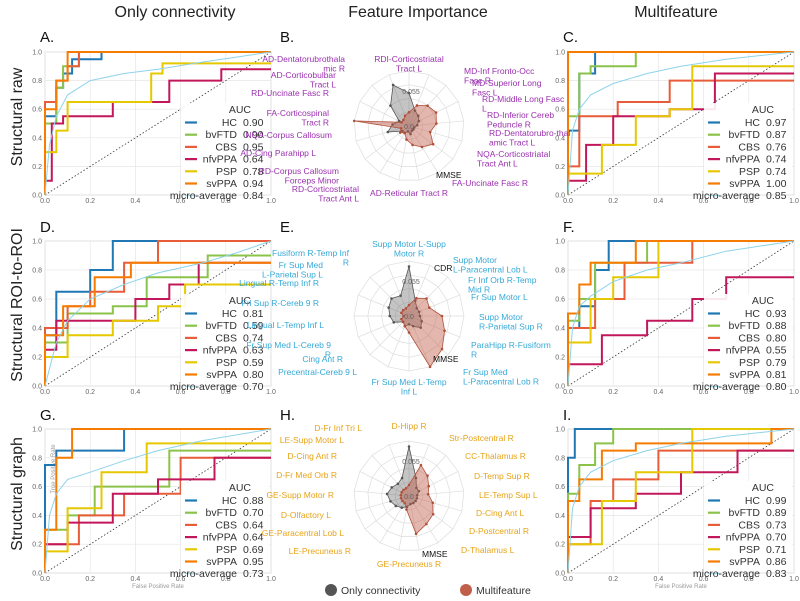  I want to click on radar-axis-label-line: MD-Inf Fronto-Occ, so click(499, 71).